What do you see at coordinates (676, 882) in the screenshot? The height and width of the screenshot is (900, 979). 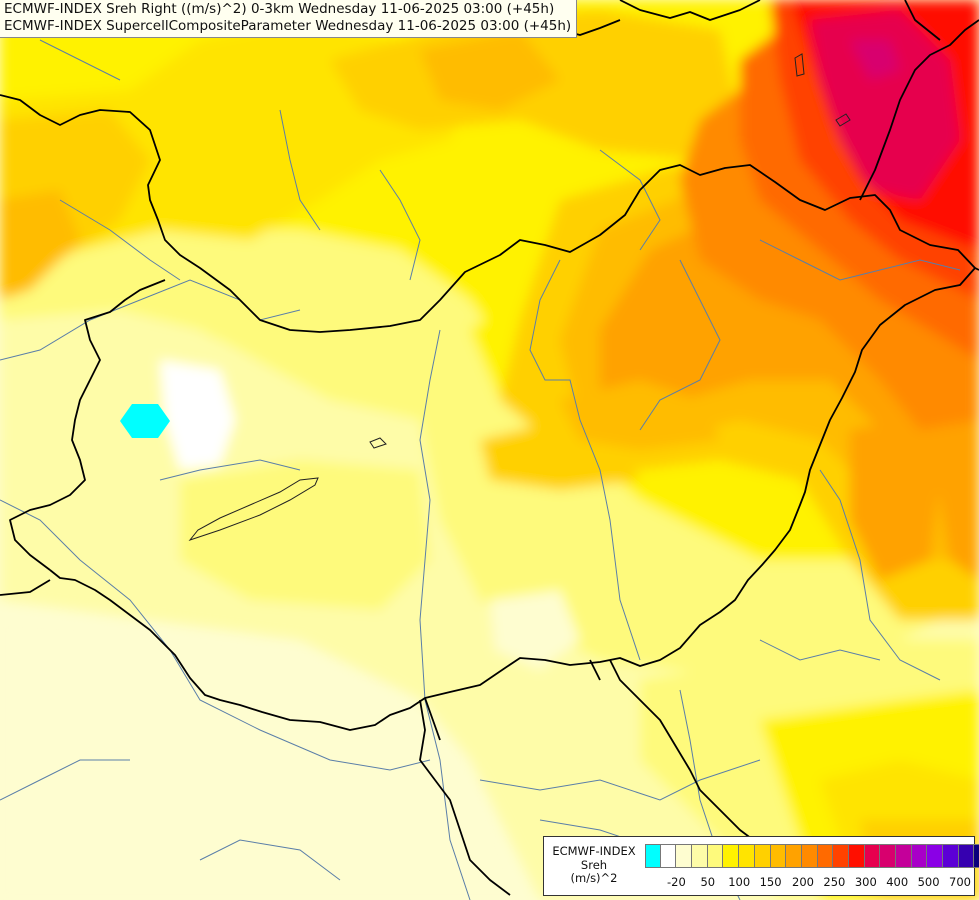 I see `legend-tick-label: -20` at bounding box center [676, 882].